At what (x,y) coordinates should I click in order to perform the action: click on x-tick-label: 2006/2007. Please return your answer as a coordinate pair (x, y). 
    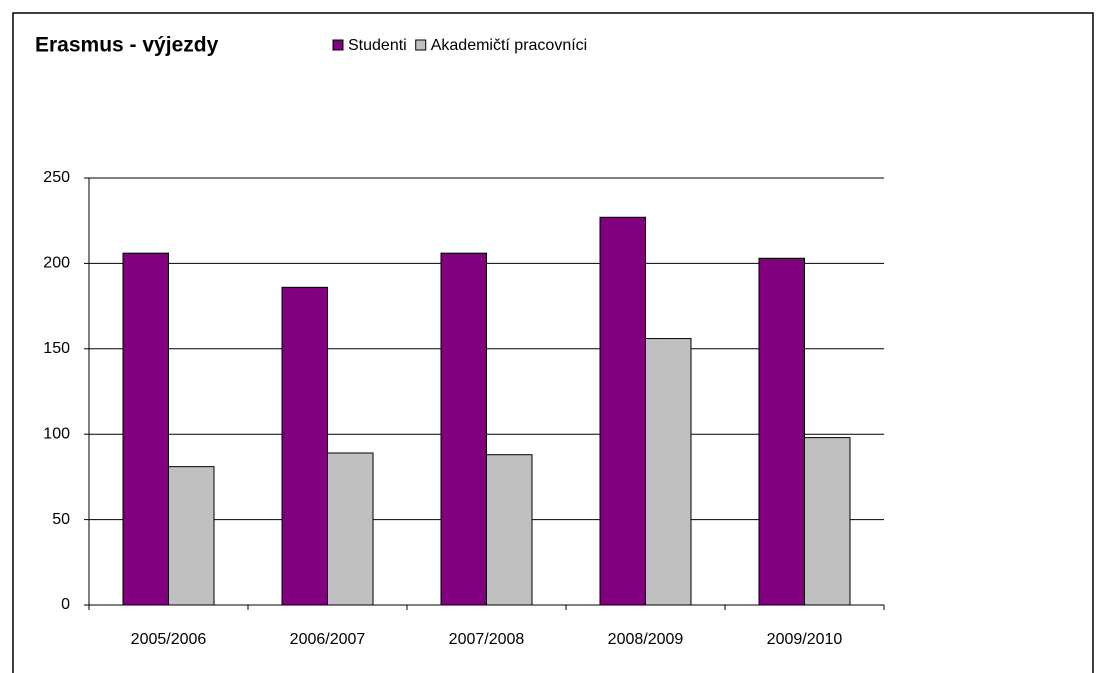
    Looking at the image, I should click on (328, 639).